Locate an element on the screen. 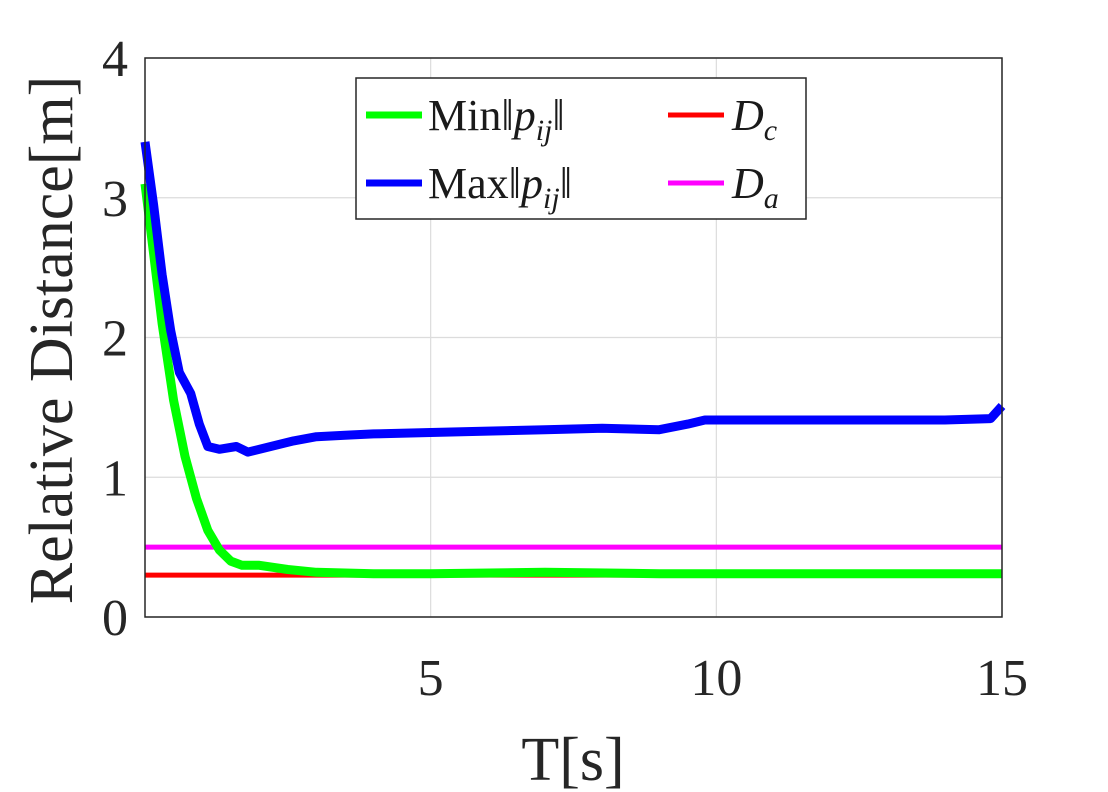 The height and width of the screenshot is (792, 1108). y-tick-label: 1 is located at coordinates (115, 478).